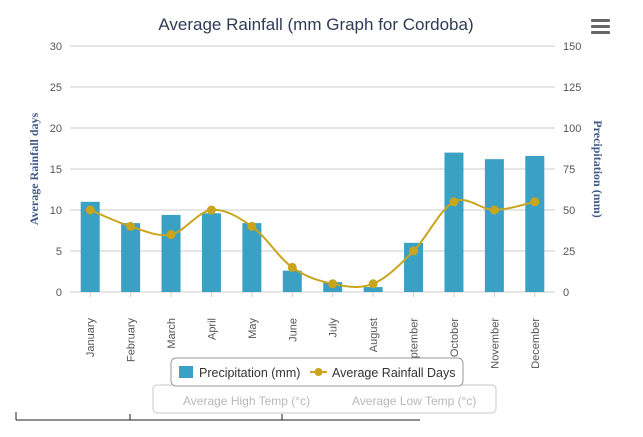  I want to click on rainfall-days-line, so click(312, 243).